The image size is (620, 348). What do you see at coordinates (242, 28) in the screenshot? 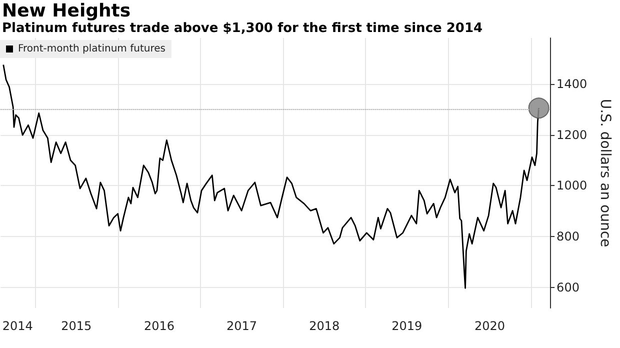
I see `chart-subtitle: Platinum futures trade above $1,300 for the first time since 2014` at bounding box center [242, 28].